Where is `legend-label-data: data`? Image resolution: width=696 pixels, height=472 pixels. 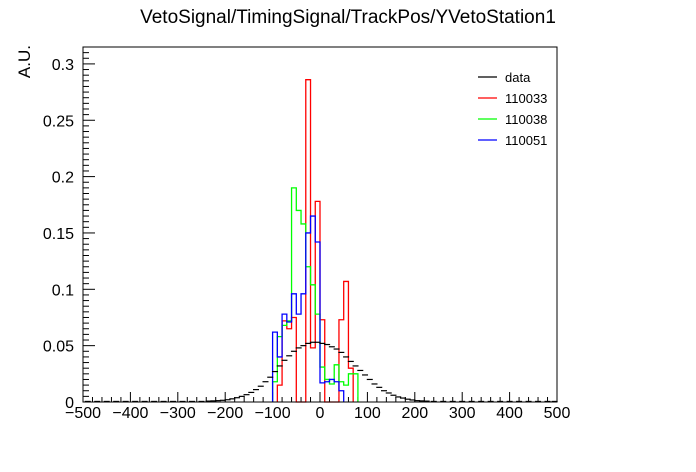
legend-label-data: data is located at coordinates (518, 77).